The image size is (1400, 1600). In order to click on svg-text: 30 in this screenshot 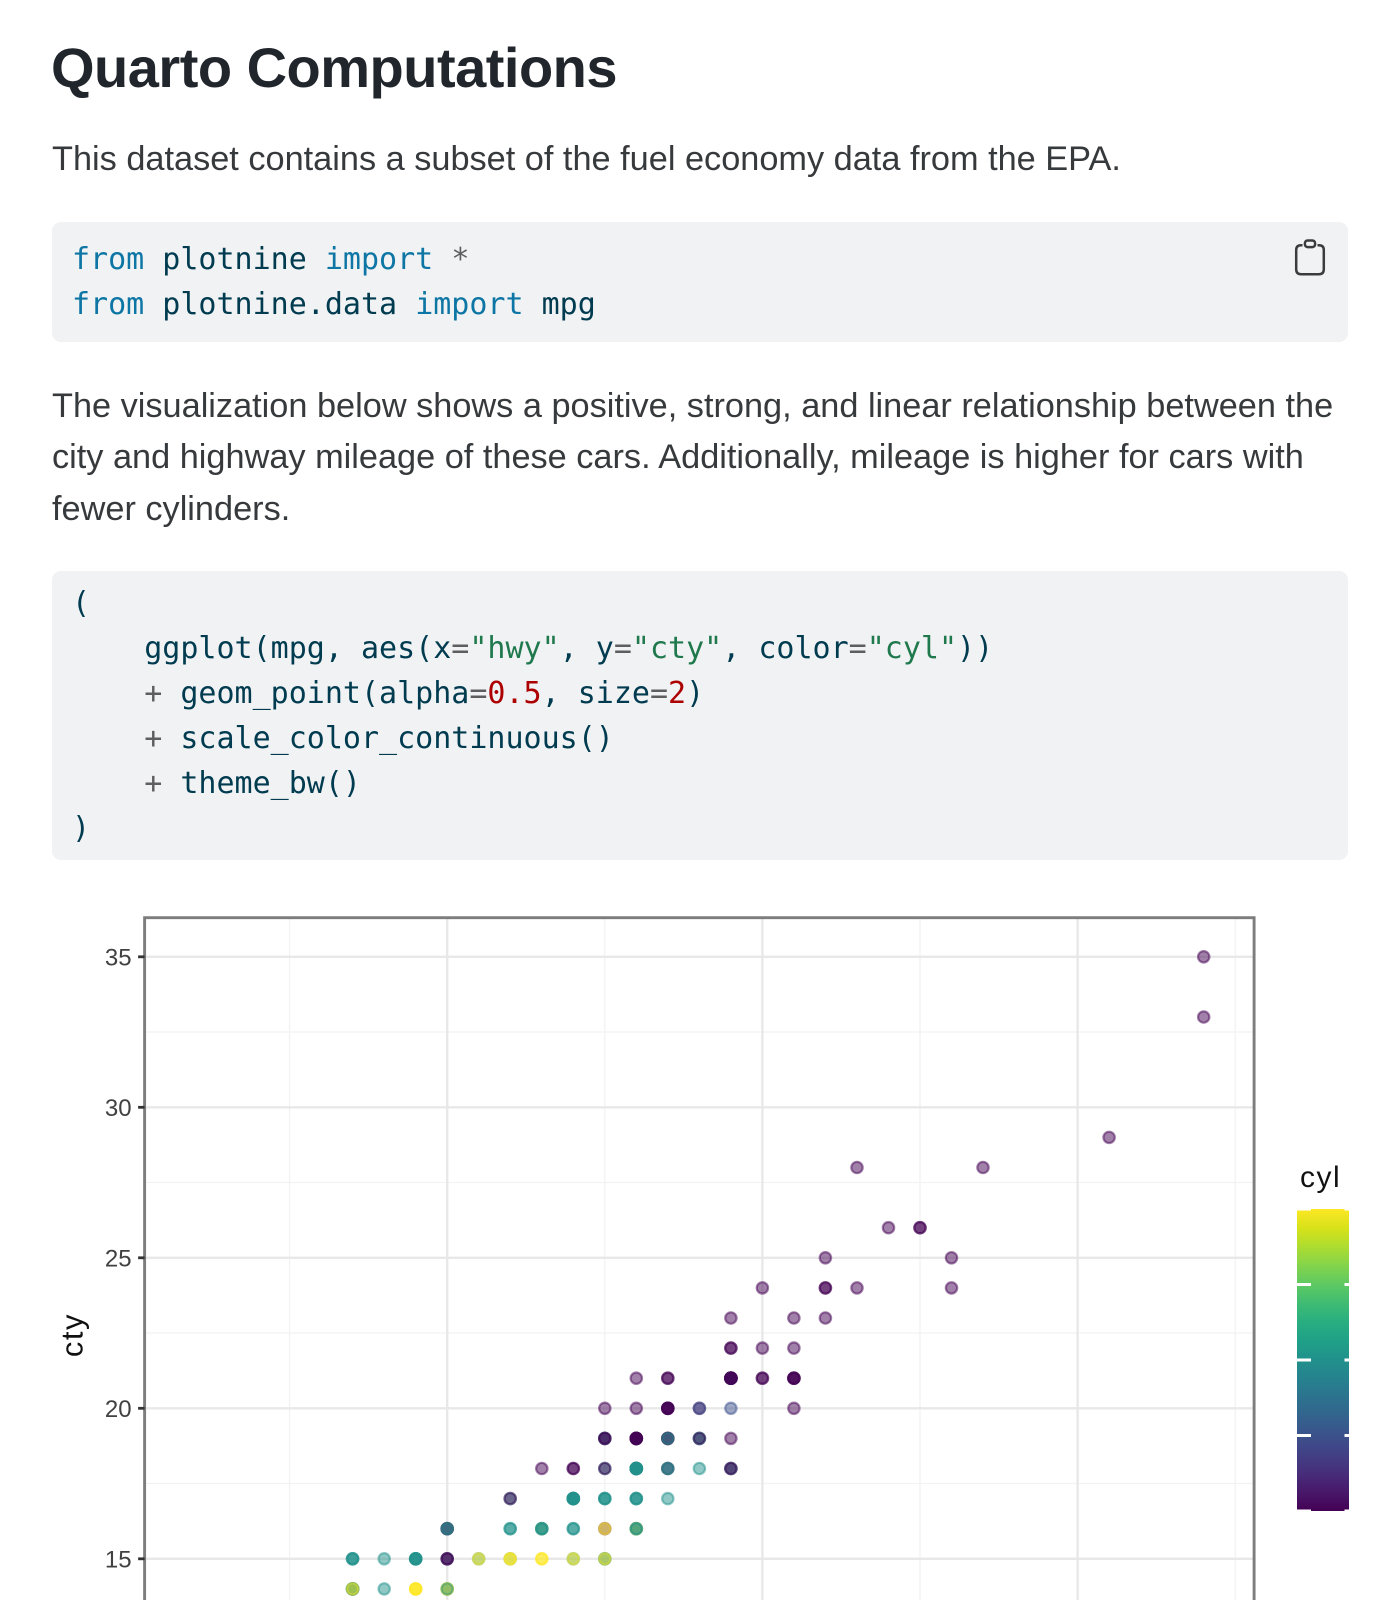, I will do `click(118, 1108)`.